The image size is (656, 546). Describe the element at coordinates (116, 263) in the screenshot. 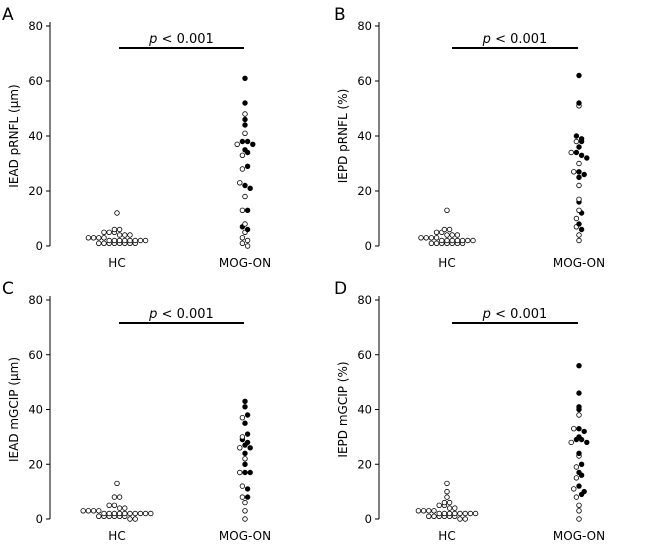

I see `x-category-label: HC` at that location.